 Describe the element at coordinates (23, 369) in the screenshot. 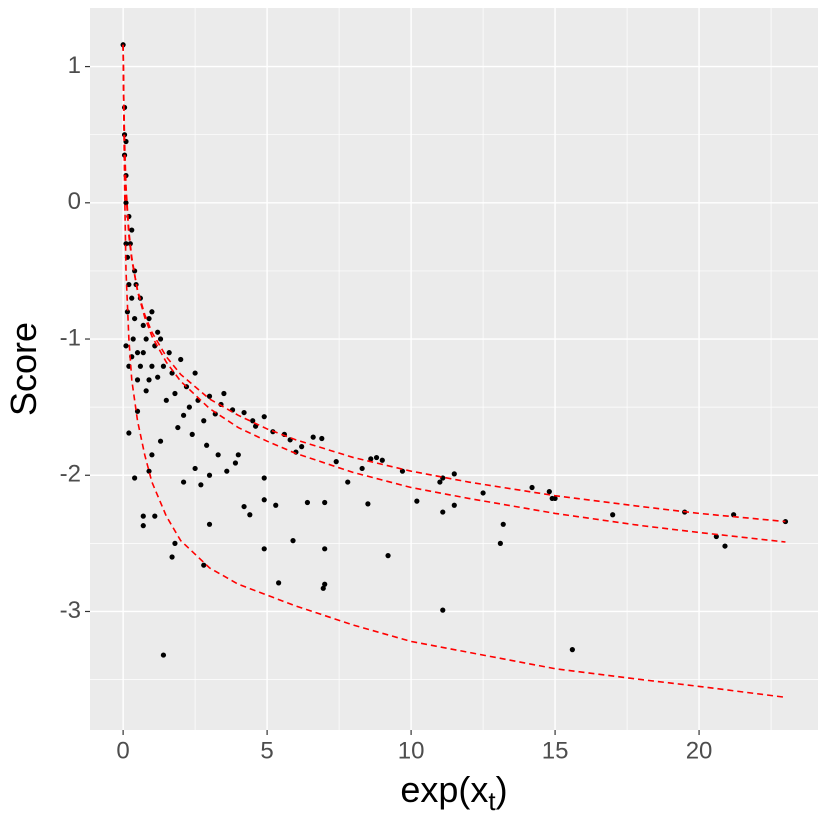

I see `y-axis-title: Score` at that location.